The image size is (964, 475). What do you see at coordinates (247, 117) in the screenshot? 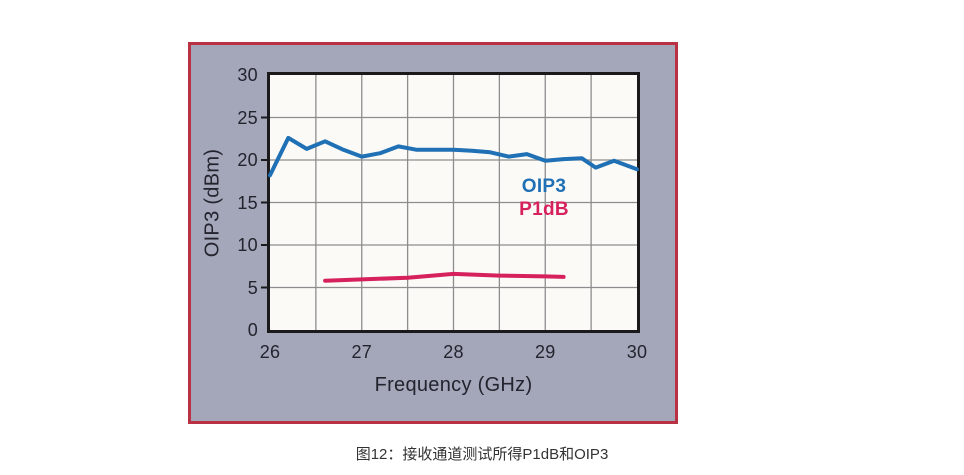
I see `y-tick-label: 25` at bounding box center [247, 117].